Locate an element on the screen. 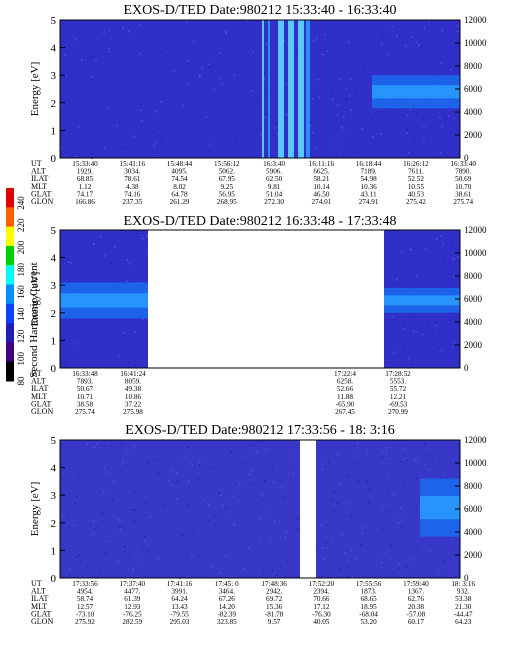  temperature-tick-label: 4000 is located at coordinates (473, 532).